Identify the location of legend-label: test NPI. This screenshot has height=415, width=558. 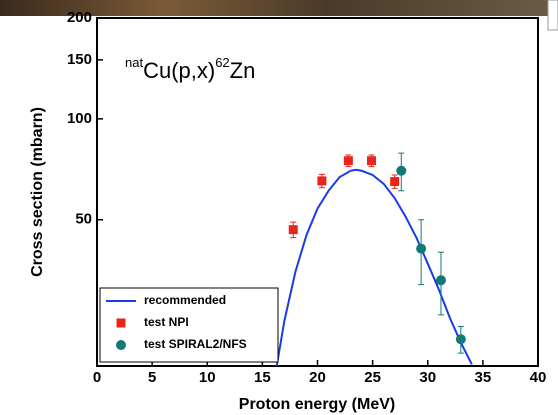
(166, 322).